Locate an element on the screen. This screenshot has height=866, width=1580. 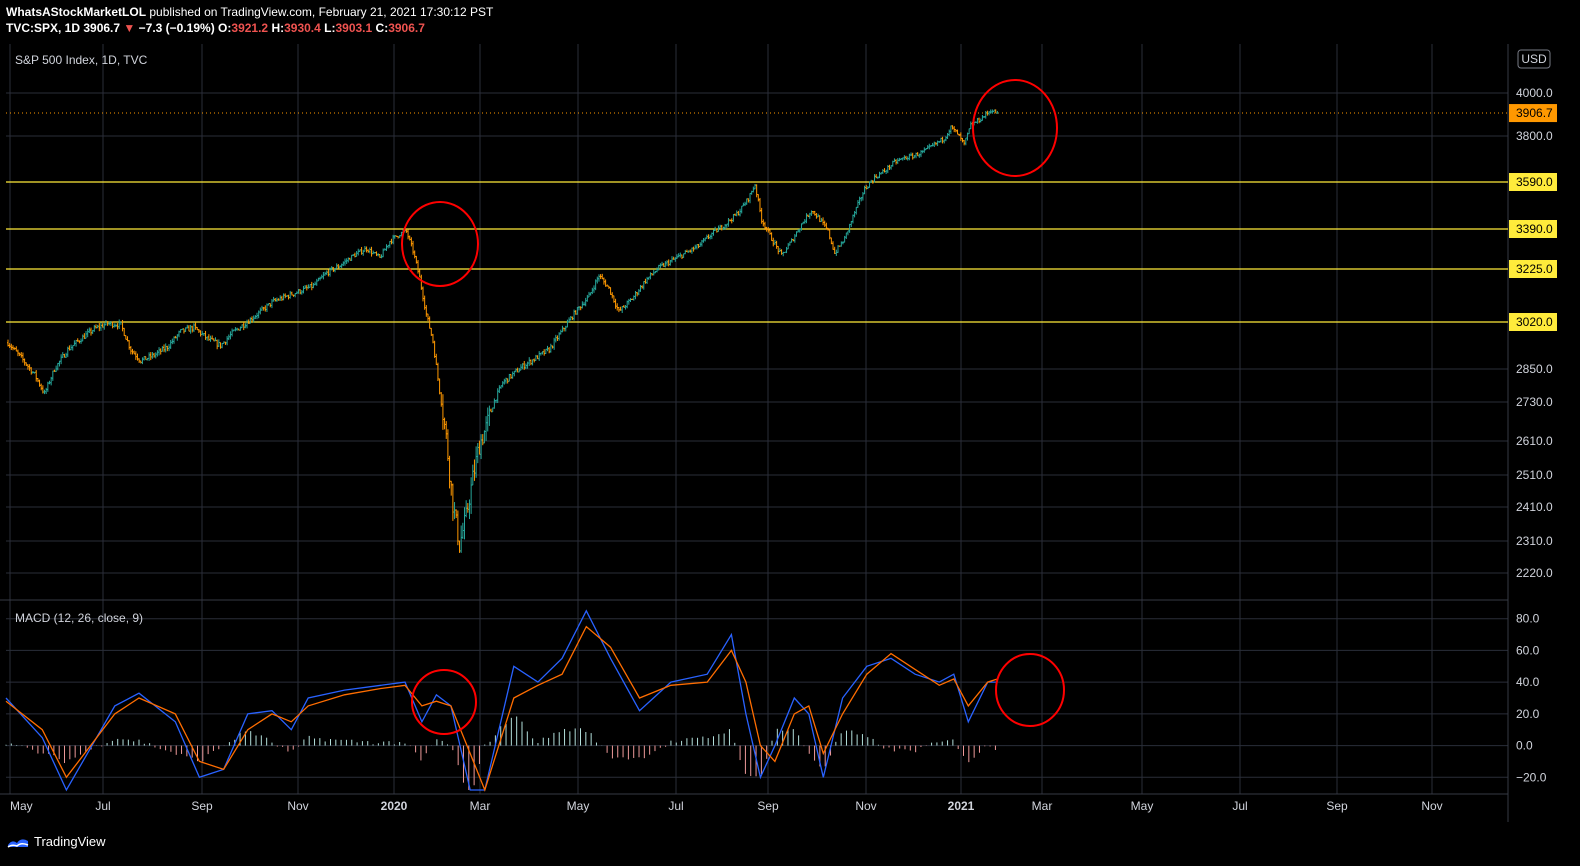
price-tick-label: 2510.0 is located at coordinates (1534, 475).